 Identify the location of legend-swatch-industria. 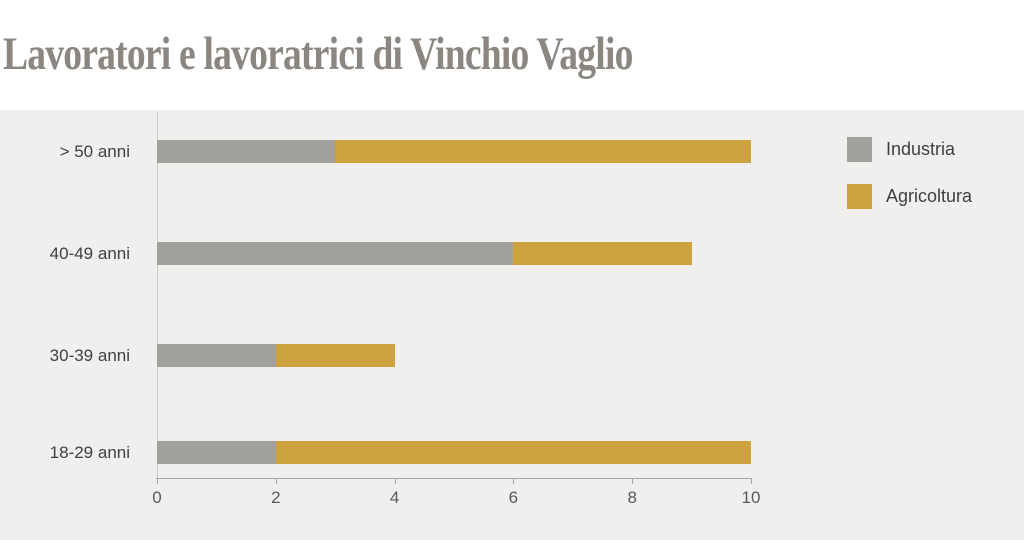
(859, 149).